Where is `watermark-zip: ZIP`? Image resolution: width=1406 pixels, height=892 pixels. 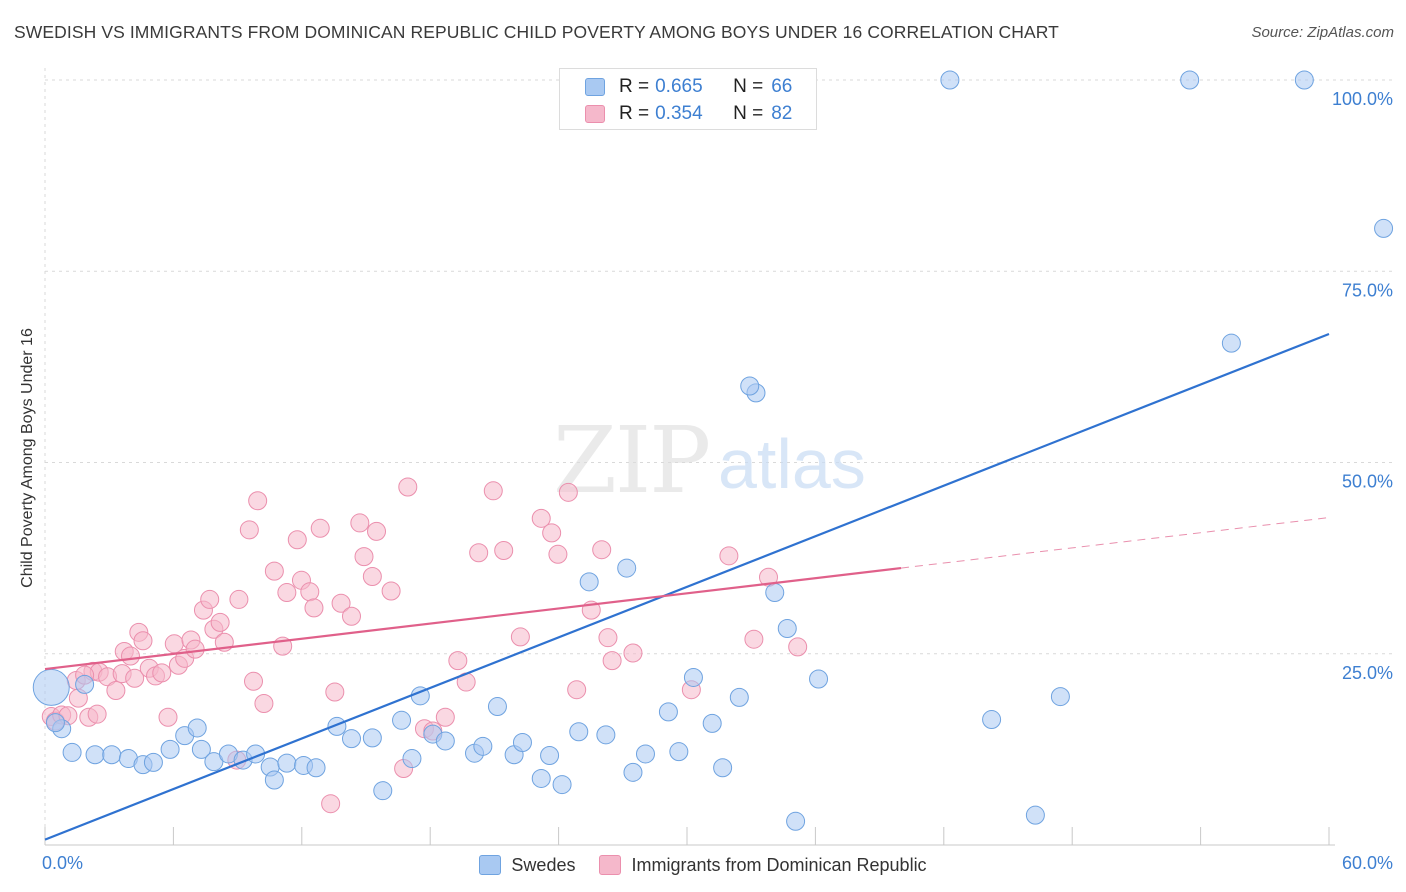
watermark-zip: ZIP is located at coordinates (631, 460).